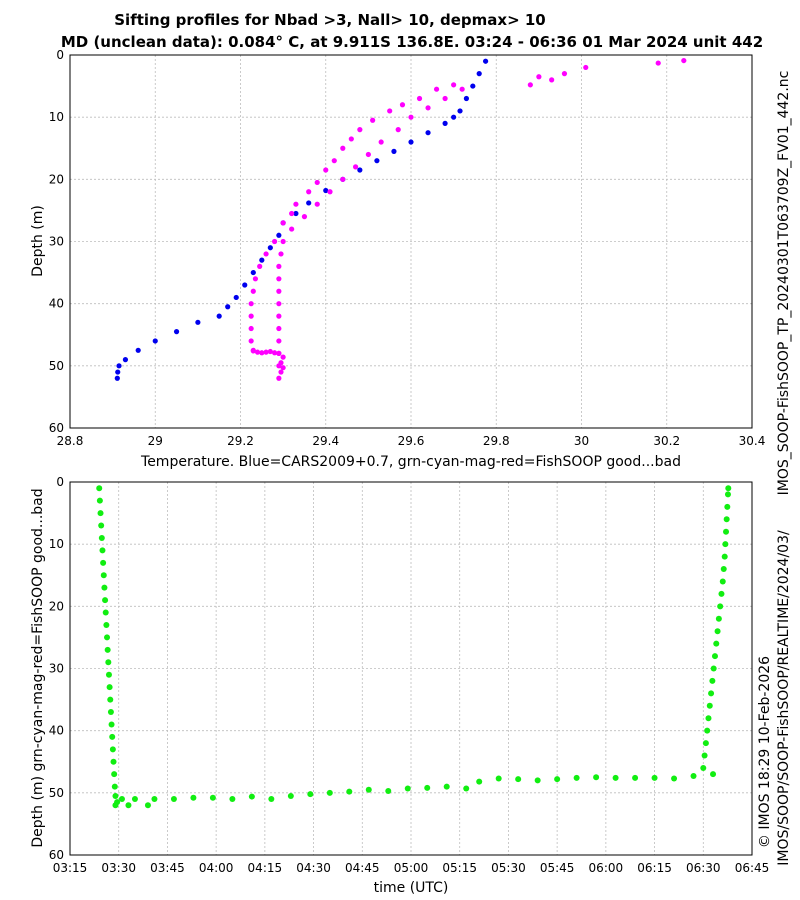  Describe the element at coordinates (56, 606) in the screenshot. I see `depth-time-ytick-label: 20` at that location.